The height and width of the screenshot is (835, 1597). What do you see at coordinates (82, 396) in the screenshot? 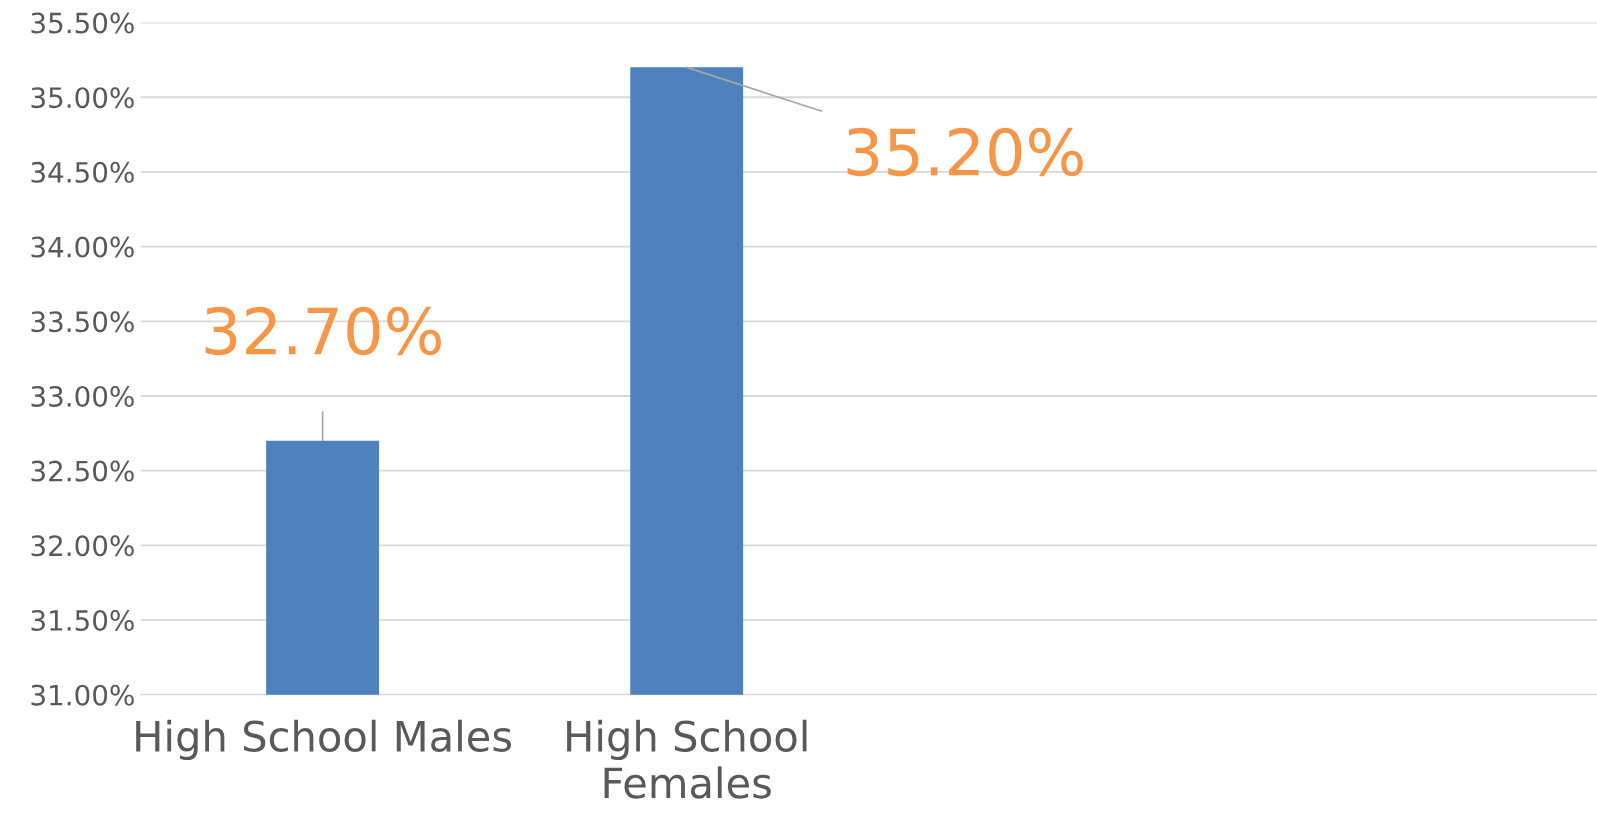
I see `y-tick-label: 33.00%` at bounding box center [82, 396].